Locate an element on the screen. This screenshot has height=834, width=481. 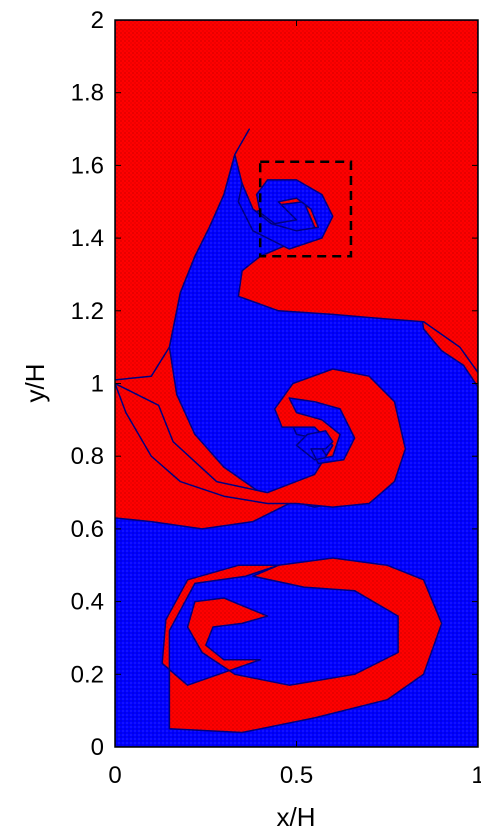
y-tick-label: 0.2 is located at coordinates (87, 674).